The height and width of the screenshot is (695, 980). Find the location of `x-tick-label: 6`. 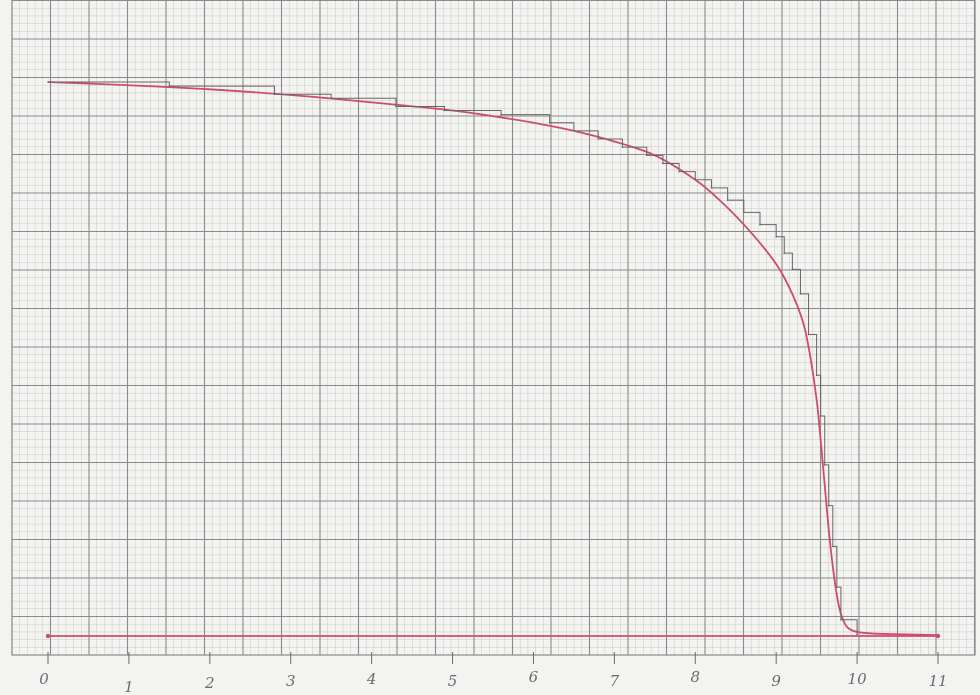

x-tick-label: 6 is located at coordinates (534, 677).